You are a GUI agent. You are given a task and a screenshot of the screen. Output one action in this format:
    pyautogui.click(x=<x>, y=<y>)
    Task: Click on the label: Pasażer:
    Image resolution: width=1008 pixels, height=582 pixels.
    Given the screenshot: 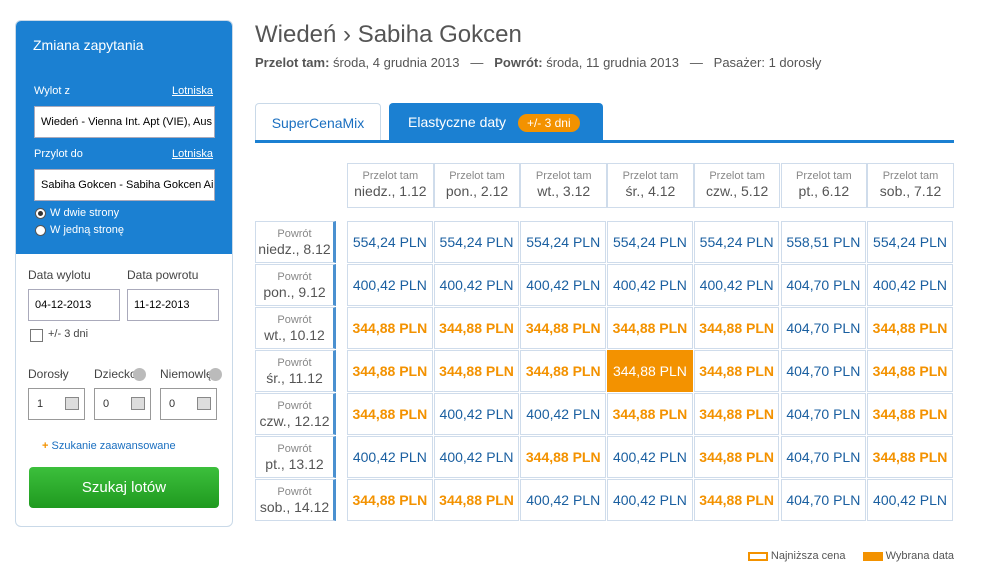 What is the action you would take?
    pyautogui.click(x=739, y=62)
    